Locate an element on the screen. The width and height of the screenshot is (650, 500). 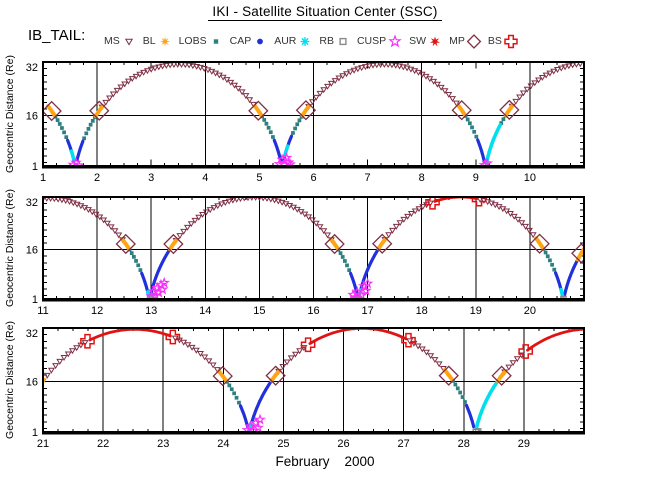
sw-splat-icon is located at coordinates (435, 40).